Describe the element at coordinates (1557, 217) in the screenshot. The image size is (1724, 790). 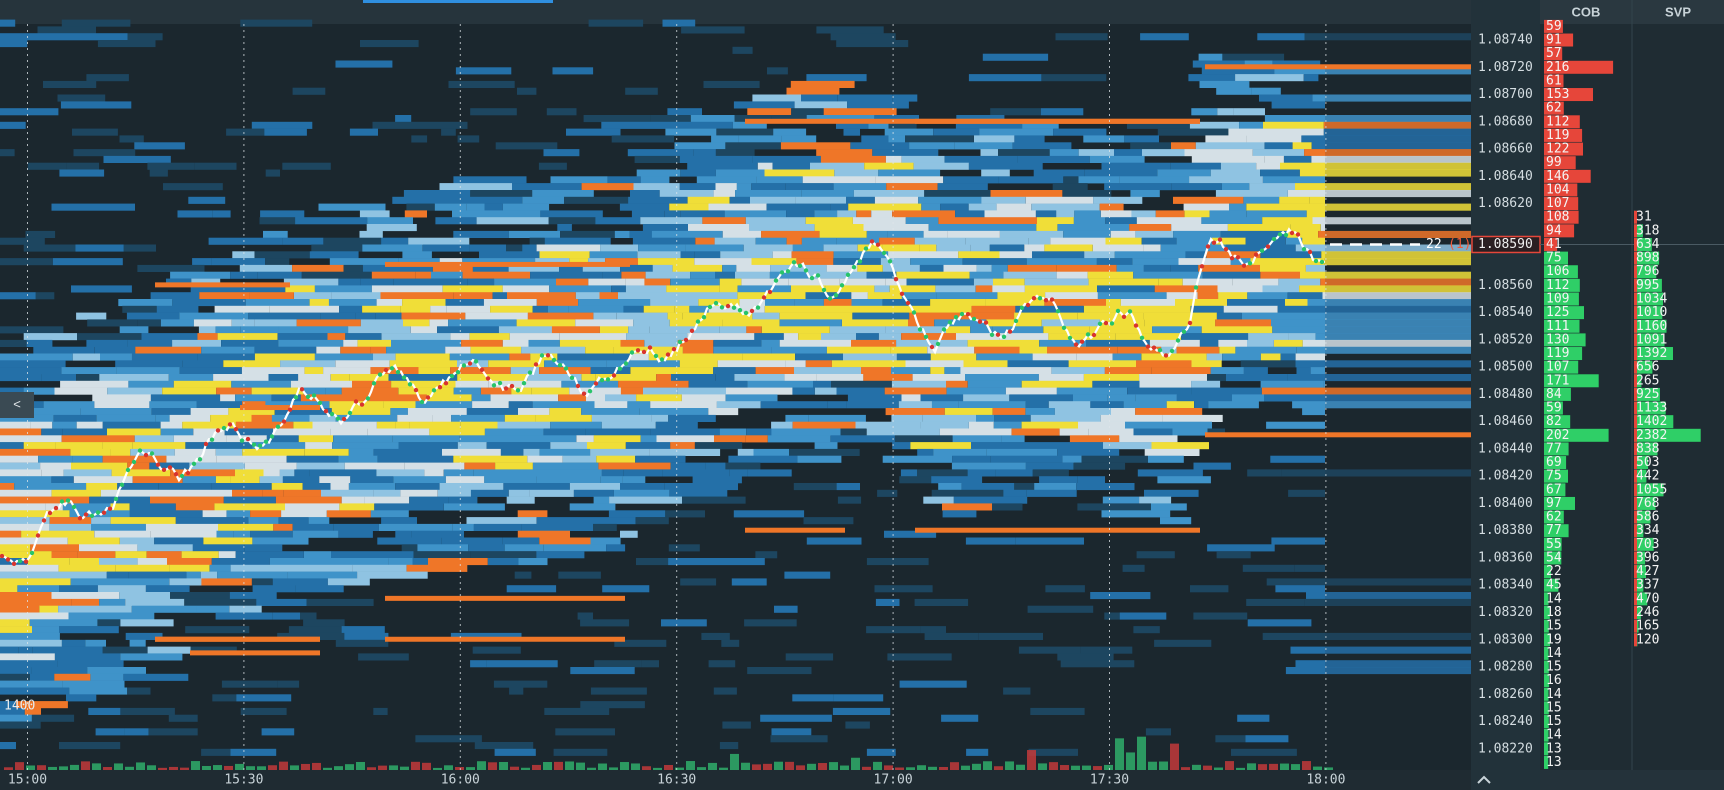
I see `cob-size: 108` at that location.